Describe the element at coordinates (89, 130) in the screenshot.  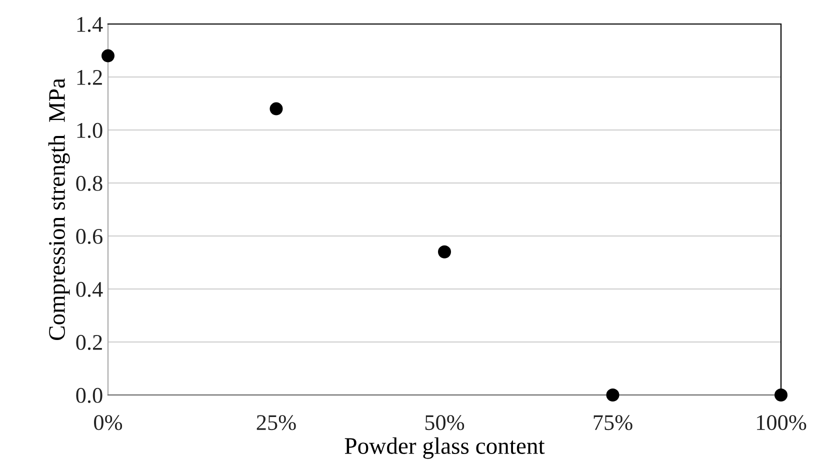
I see `y-tick-label: 1.0` at that location.